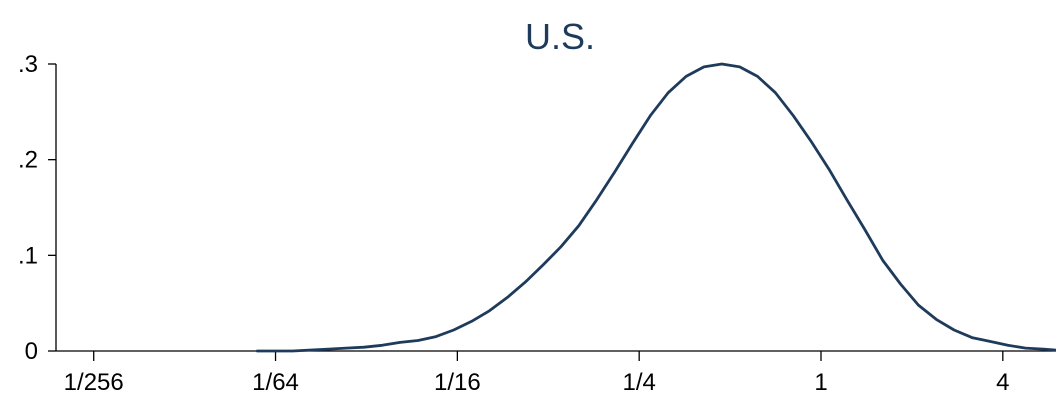 The image size is (1056, 408). I want to click on y-tick-label: .2, so click(28, 160).